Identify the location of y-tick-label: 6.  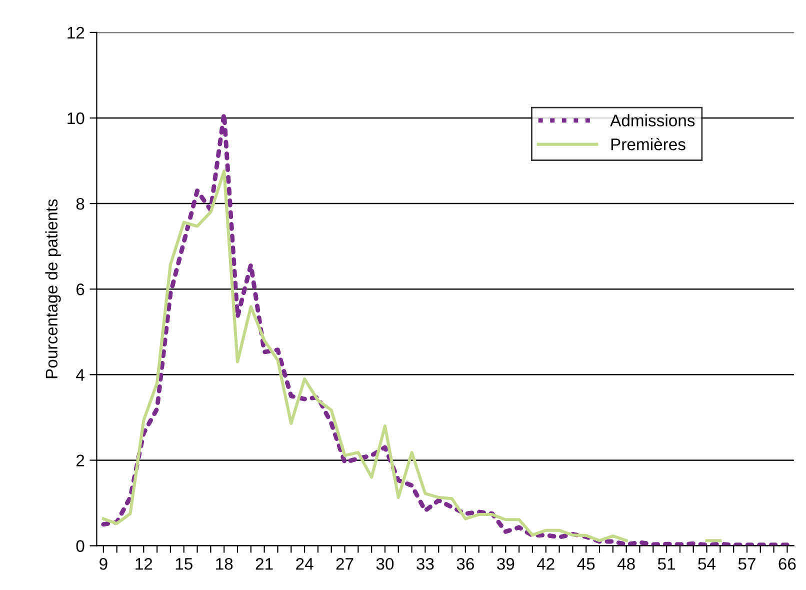
(80, 290).